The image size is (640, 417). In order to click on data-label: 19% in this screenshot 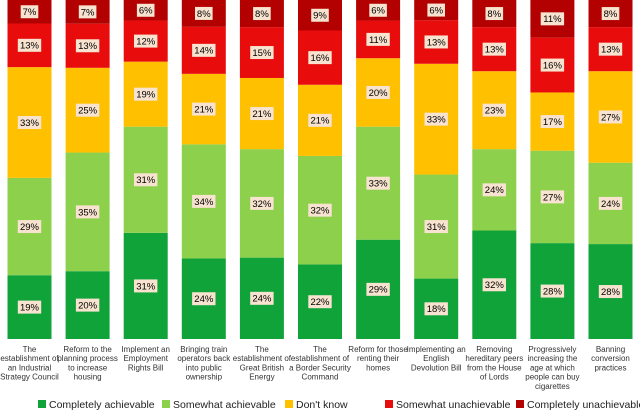, I will do `click(30, 308)`.